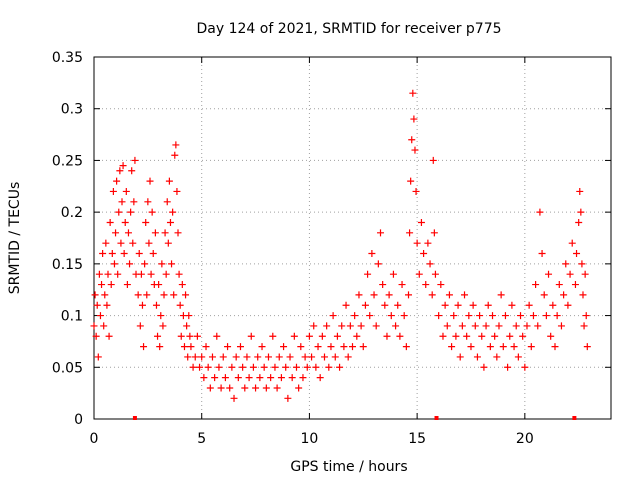 The width and height of the screenshot is (640, 480). What do you see at coordinates (15, 238) in the screenshot?
I see `y-axis-label: SRMTID / TECUs` at bounding box center [15, 238].